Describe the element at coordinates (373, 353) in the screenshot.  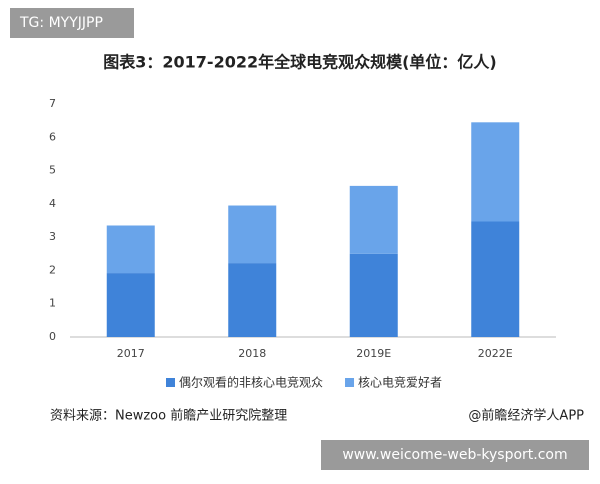
I see `x-tick-label: 2019E` at that location.